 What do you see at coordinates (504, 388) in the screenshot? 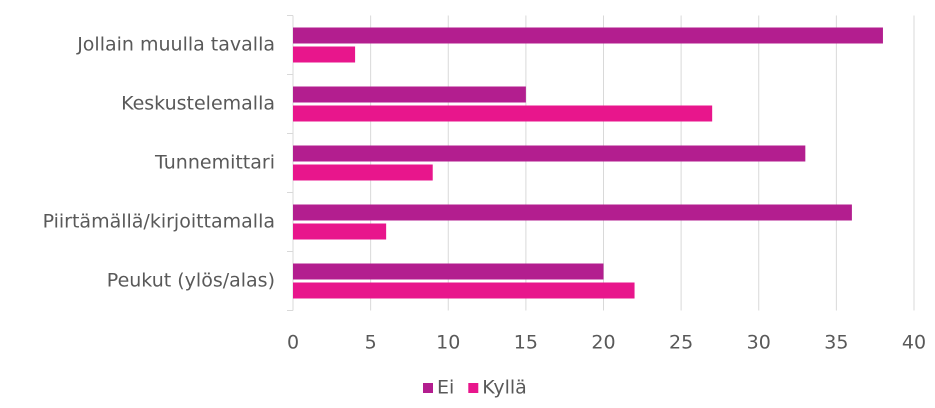
I see `legend-label: Kyllä` at bounding box center [504, 388].